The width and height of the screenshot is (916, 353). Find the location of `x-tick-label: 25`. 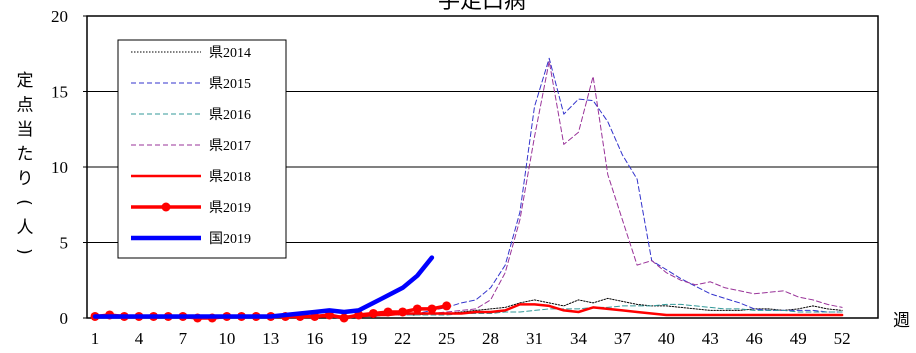

x-tick-label: 25 is located at coordinates (446, 338).